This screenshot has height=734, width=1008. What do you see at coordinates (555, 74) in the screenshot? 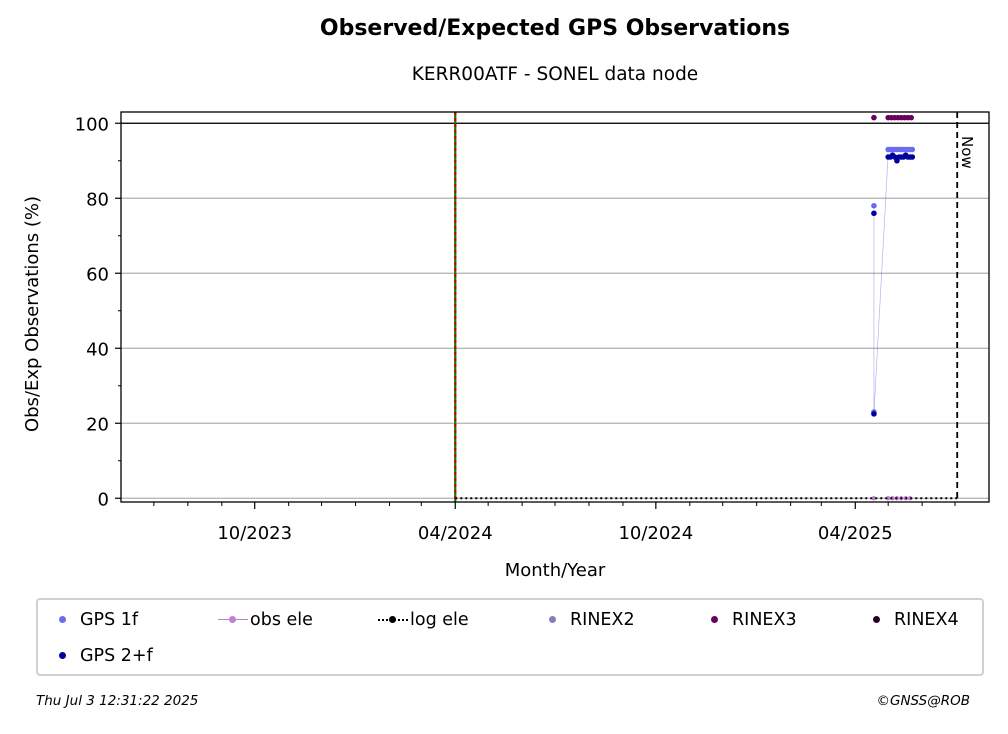
I see `chart-subtitle: KERR00ATF - SONEL data node` at bounding box center [555, 74].